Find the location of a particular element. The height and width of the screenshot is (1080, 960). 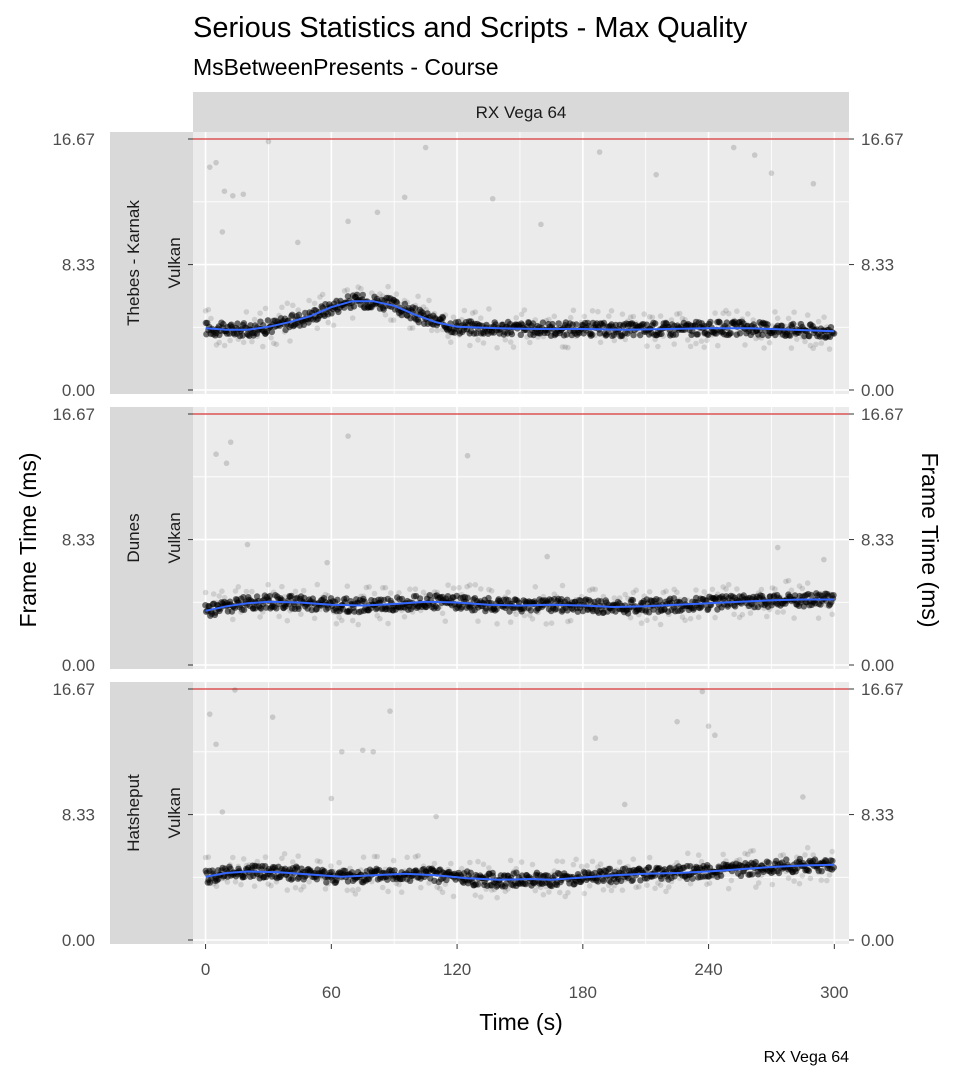

row-strip-api: Vulkan is located at coordinates (174, 537).